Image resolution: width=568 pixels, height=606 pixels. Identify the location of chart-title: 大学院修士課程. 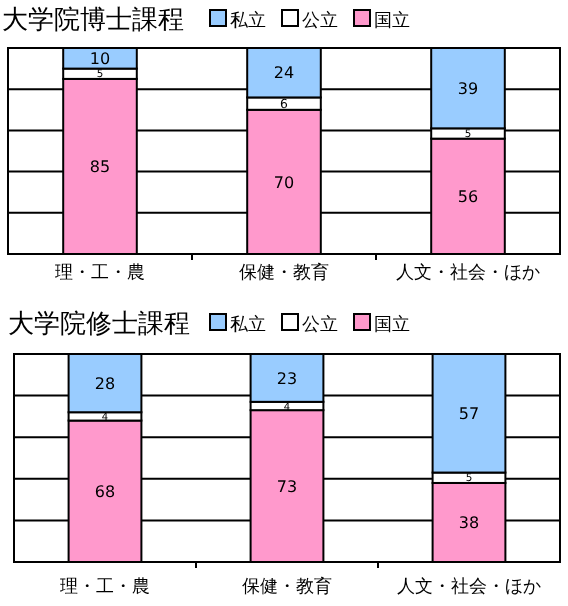
(99, 325).